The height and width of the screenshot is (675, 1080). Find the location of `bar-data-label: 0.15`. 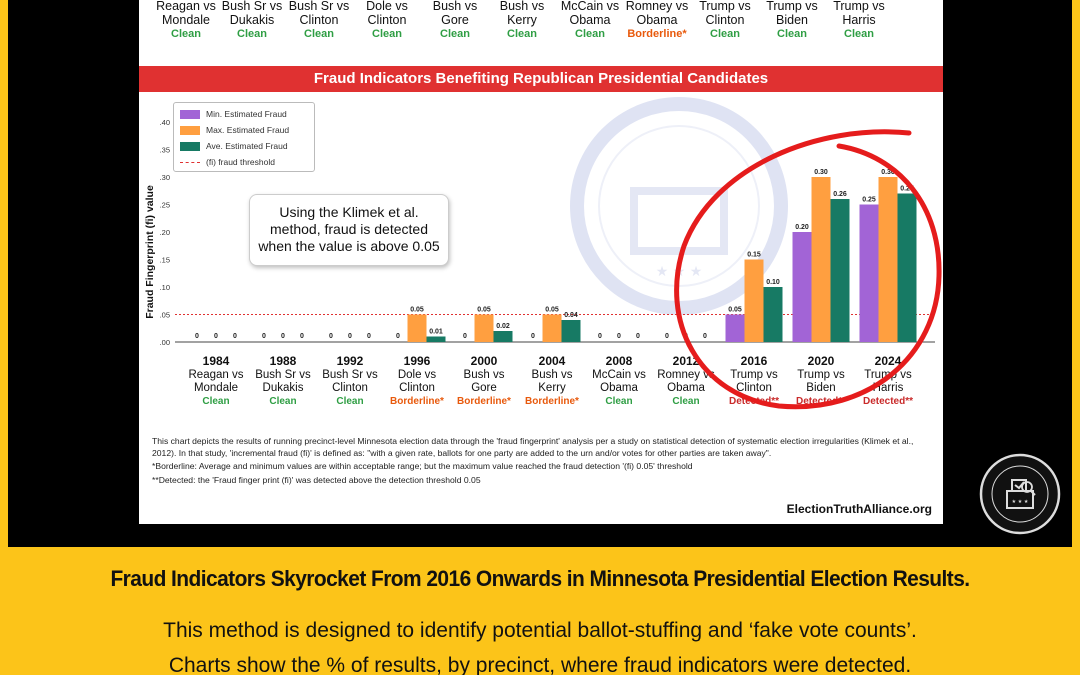

bar-data-label: 0.15 is located at coordinates (754, 255).